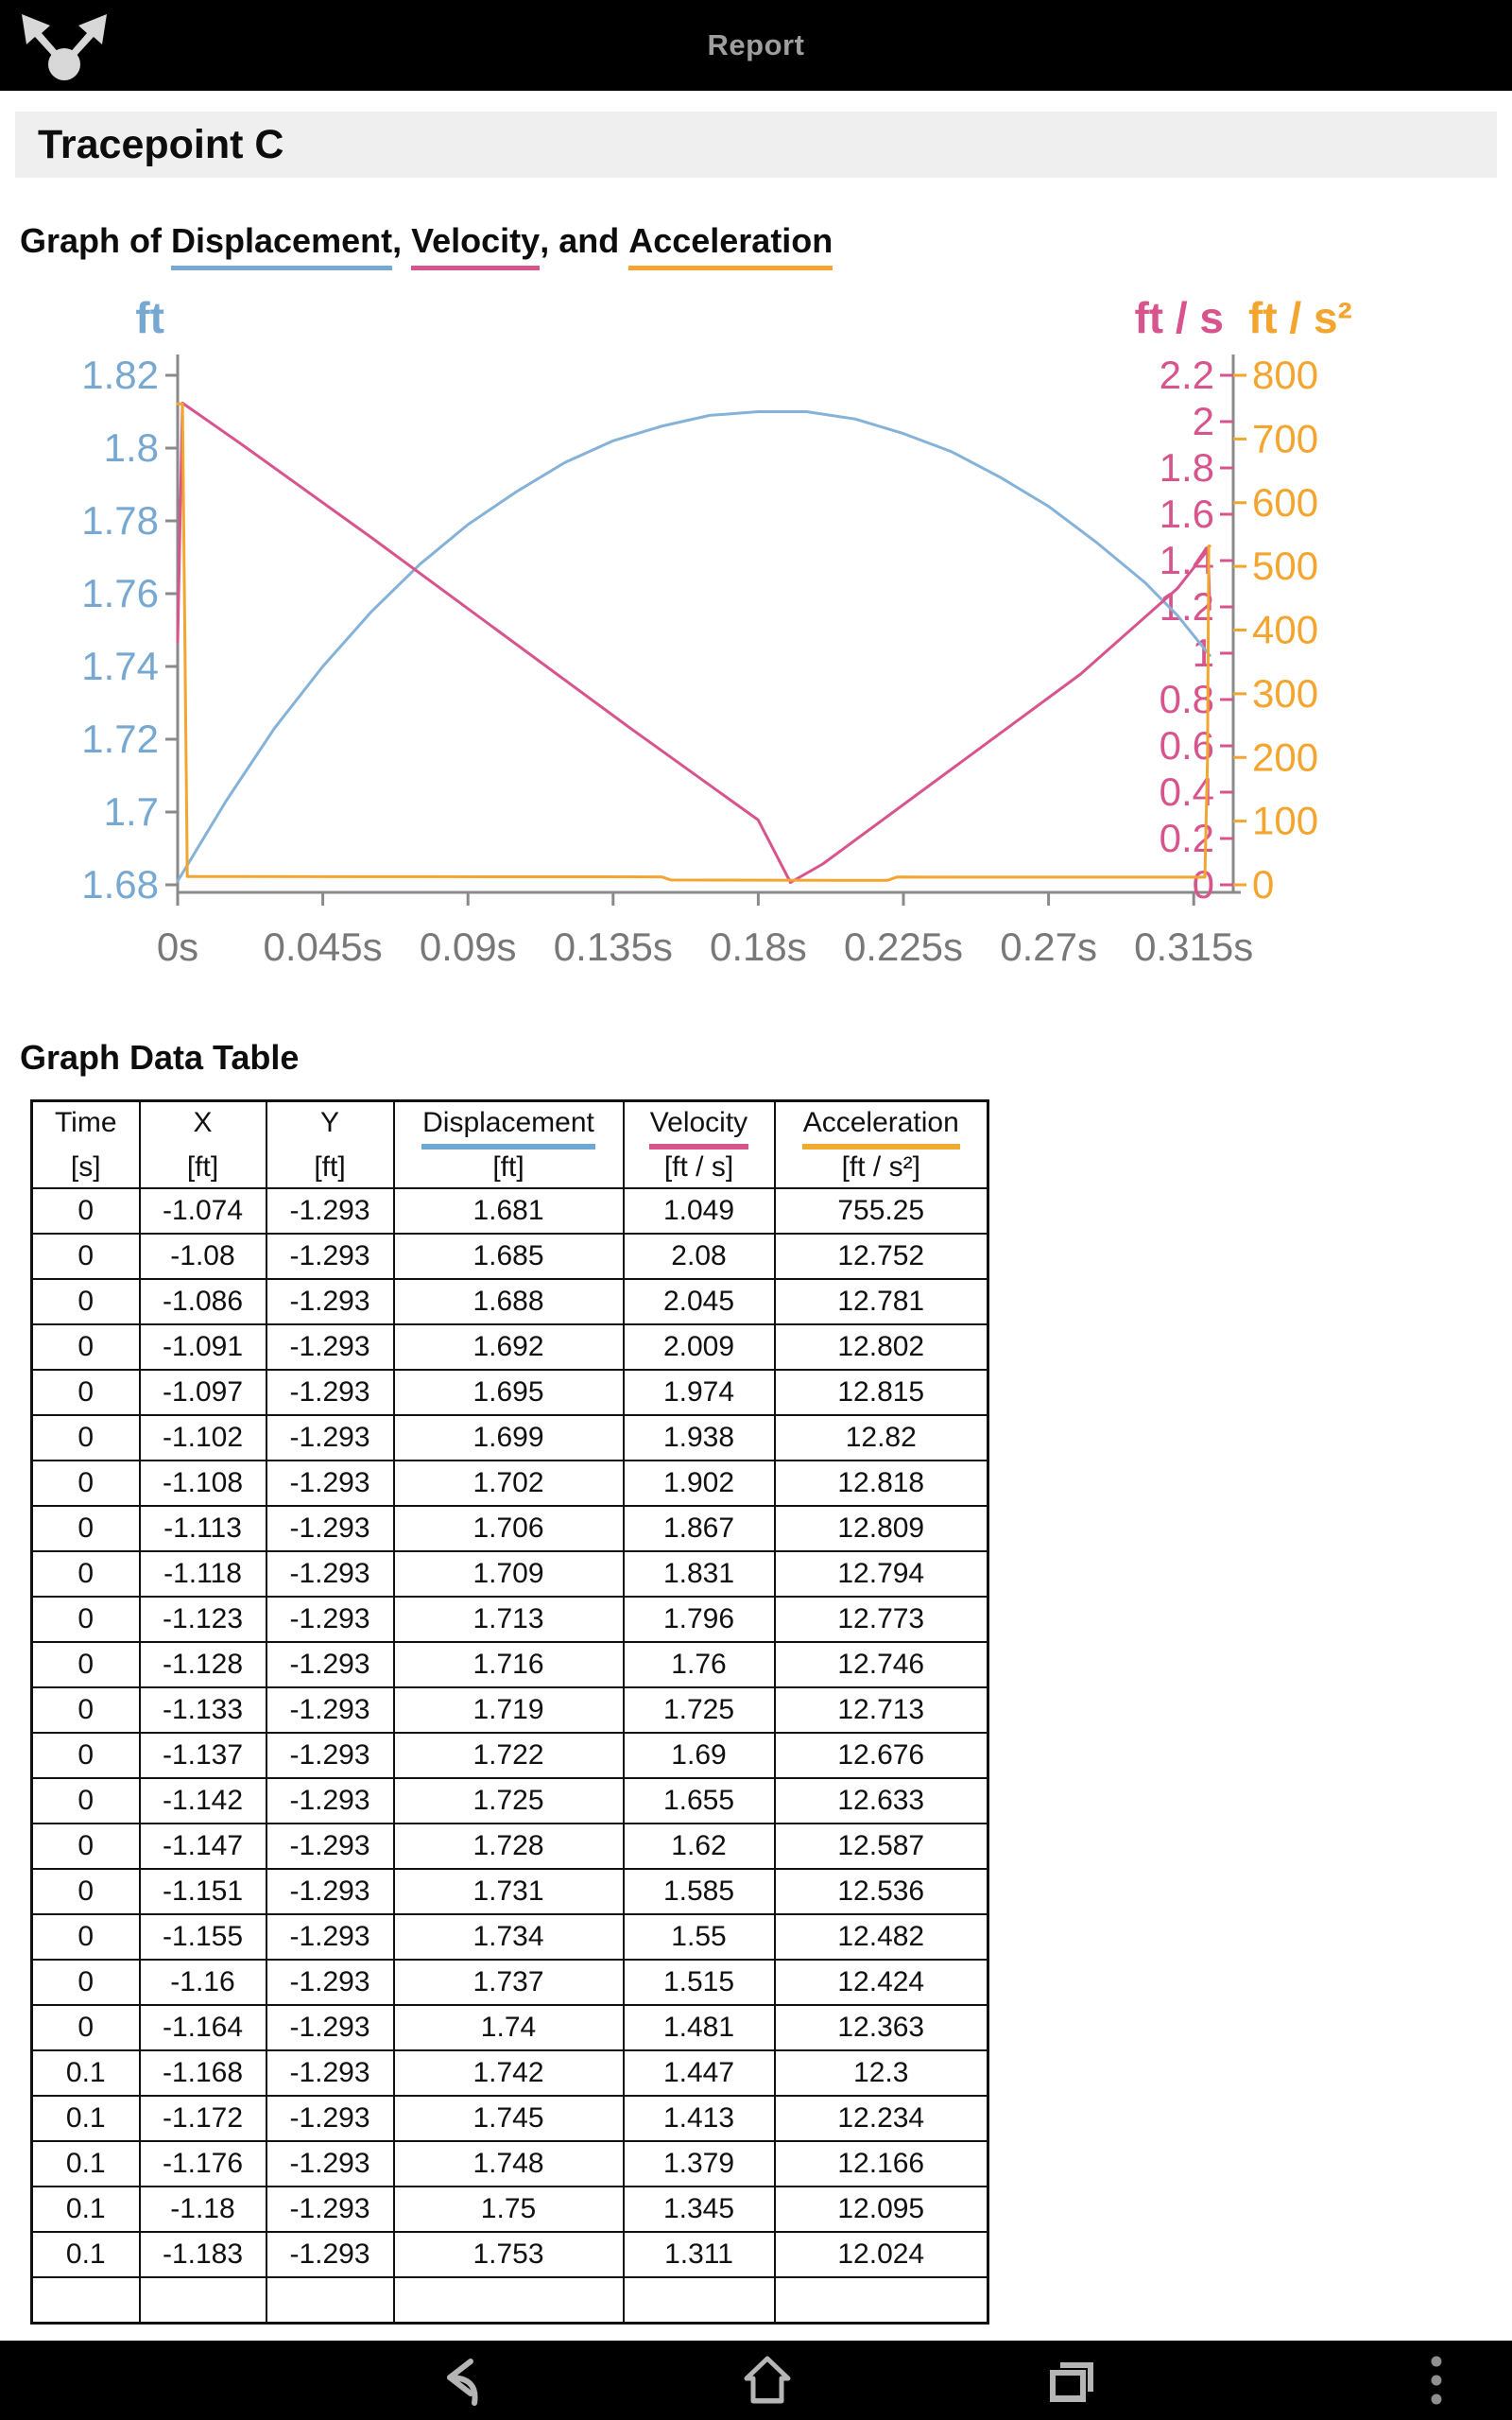 This screenshot has width=1512, height=2420. Describe the element at coordinates (508, 2118) in the screenshot. I see `table-cell: 1.745` at that location.